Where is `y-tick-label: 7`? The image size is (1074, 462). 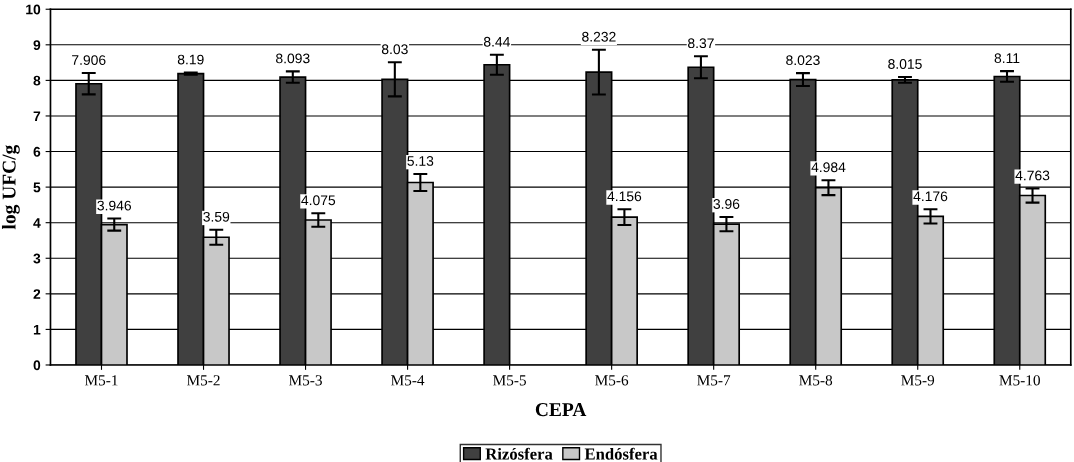
y-tick-label: 7 is located at coordinates (37, 116).